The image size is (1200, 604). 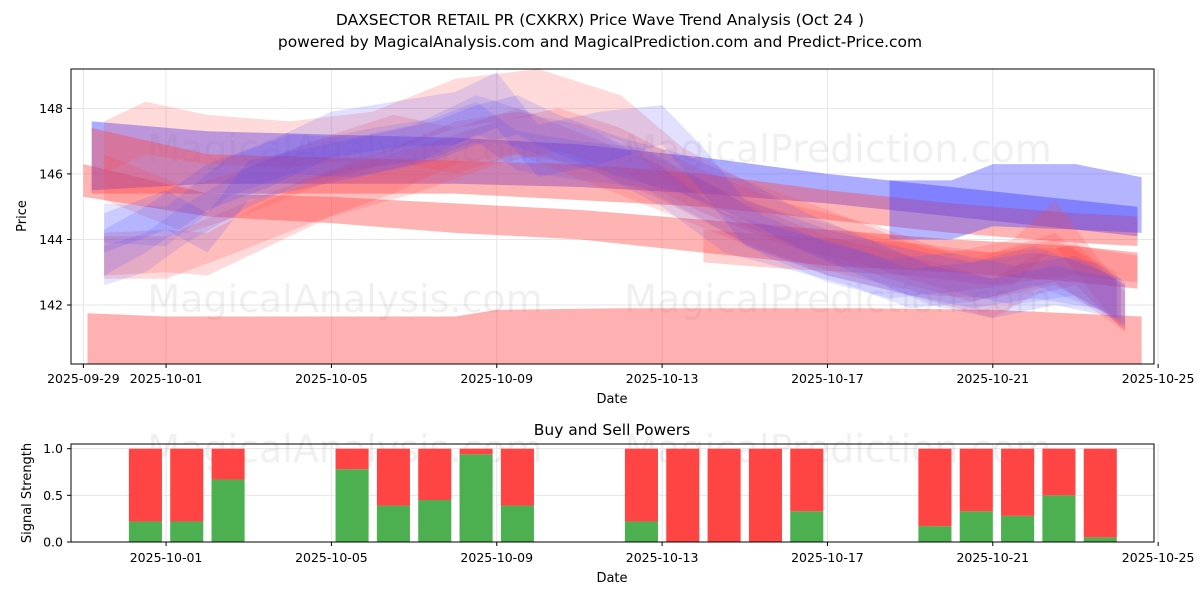 What do you see at coordinates (611, 578) in the screenshot?
I see `powers-x-axis-label: Date` at bounding box center [611, 578].